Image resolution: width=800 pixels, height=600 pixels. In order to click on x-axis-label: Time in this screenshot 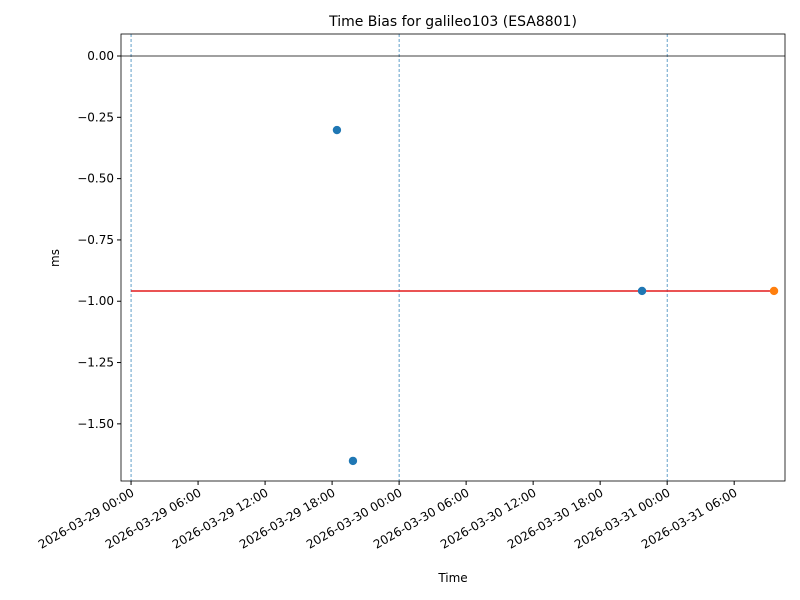, I will do `click(452, 578)`.